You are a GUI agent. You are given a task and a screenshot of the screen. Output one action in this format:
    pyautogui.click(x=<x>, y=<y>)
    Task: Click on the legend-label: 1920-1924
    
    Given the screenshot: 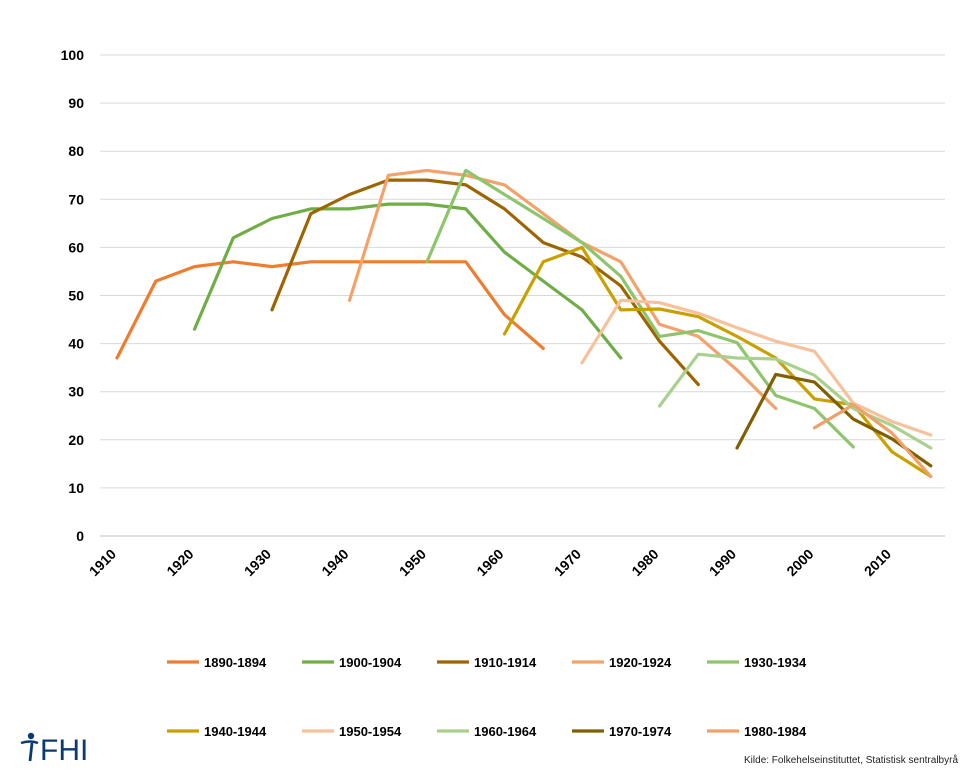 What is the action you would take?
    pyautogui.click(x=640, y=662)
    